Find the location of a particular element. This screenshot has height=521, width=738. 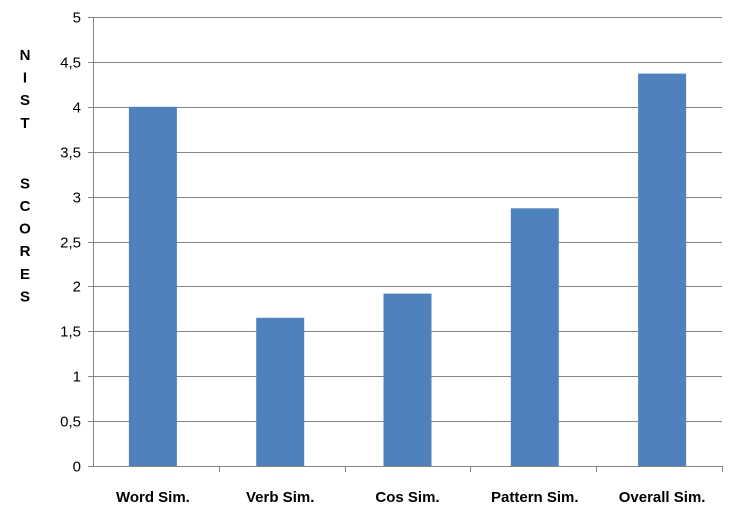

y-tick-label: 3 is located at coordinates (77, 198).